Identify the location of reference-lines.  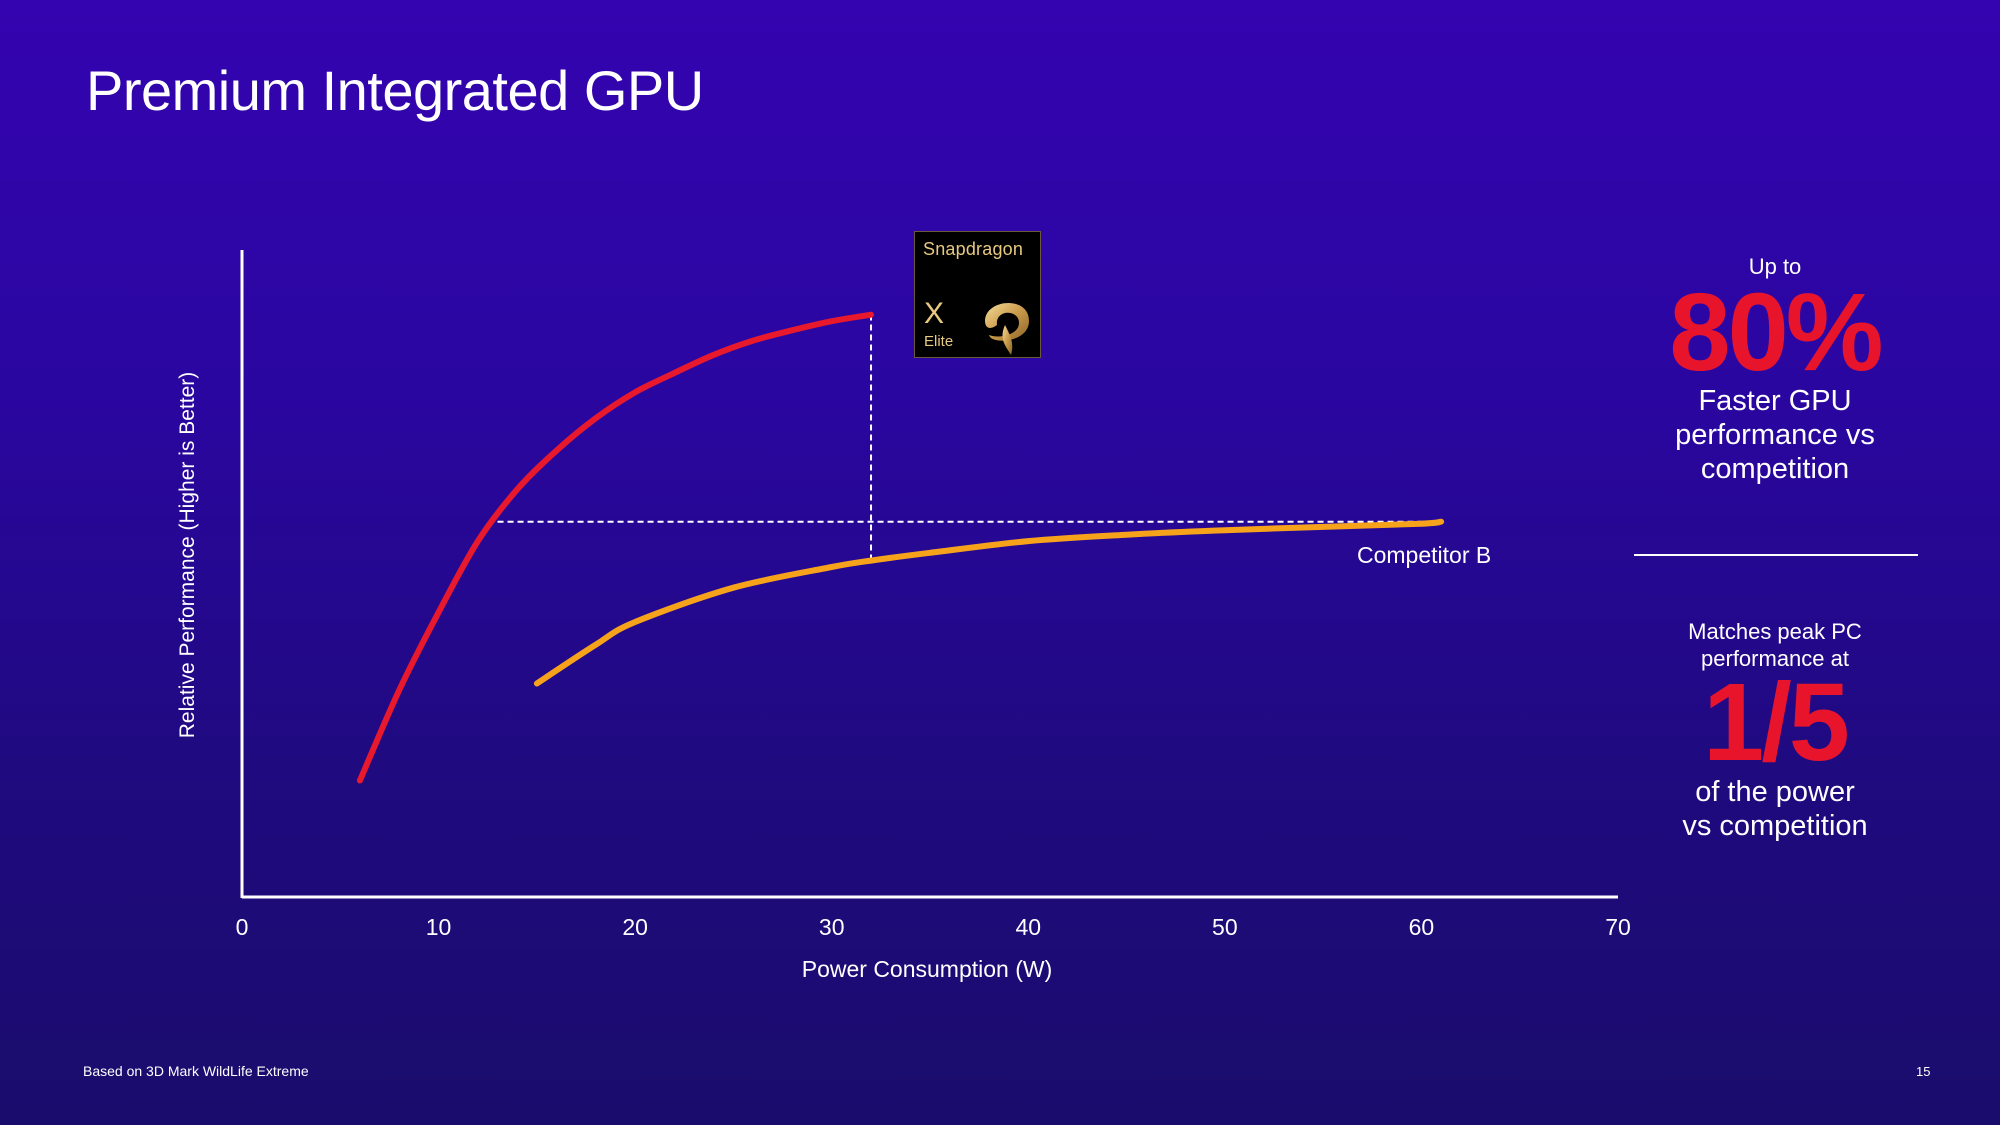
(969, 437).